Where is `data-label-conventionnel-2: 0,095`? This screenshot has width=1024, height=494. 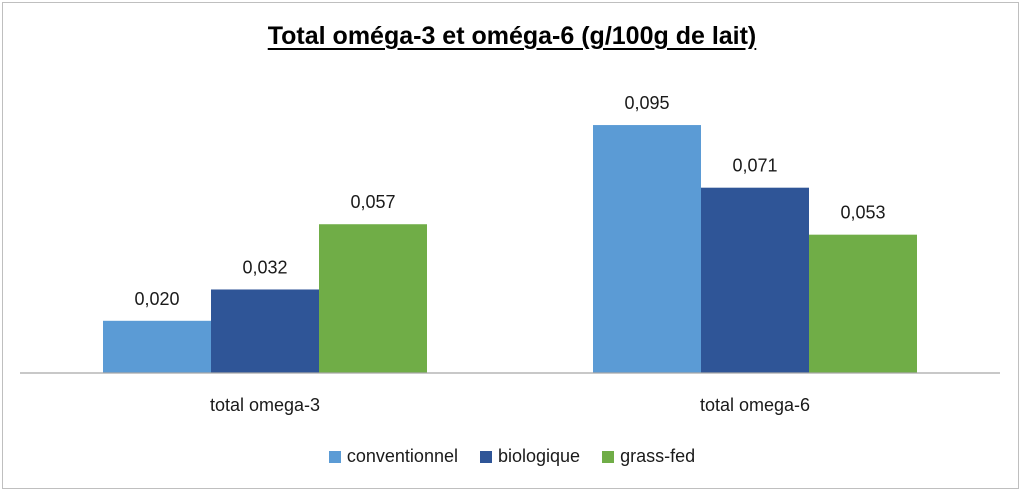
data-label-conventionnel-2: 0,095 is located at coordinates (646, 103).